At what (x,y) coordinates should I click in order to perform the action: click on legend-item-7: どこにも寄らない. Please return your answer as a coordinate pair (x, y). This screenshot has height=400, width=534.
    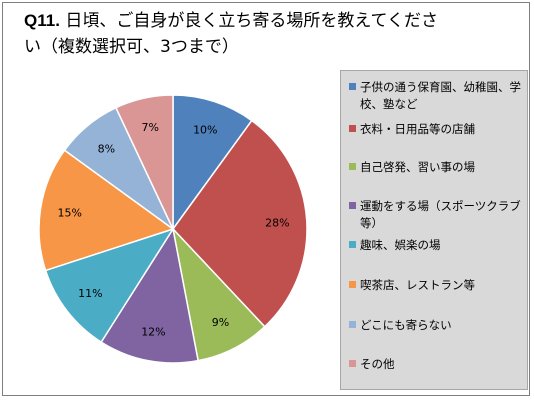
    Looking at the image, I should click on (437, 325).